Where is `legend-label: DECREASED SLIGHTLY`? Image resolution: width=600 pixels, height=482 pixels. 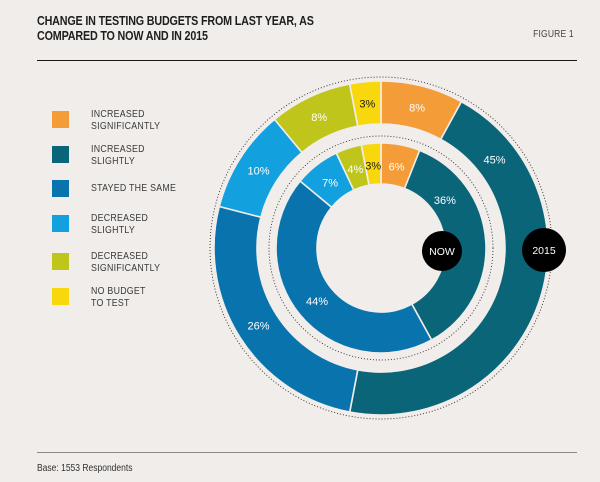
legend-label: DECREASED SLIGHTLY is located at coordinates (119, 224).